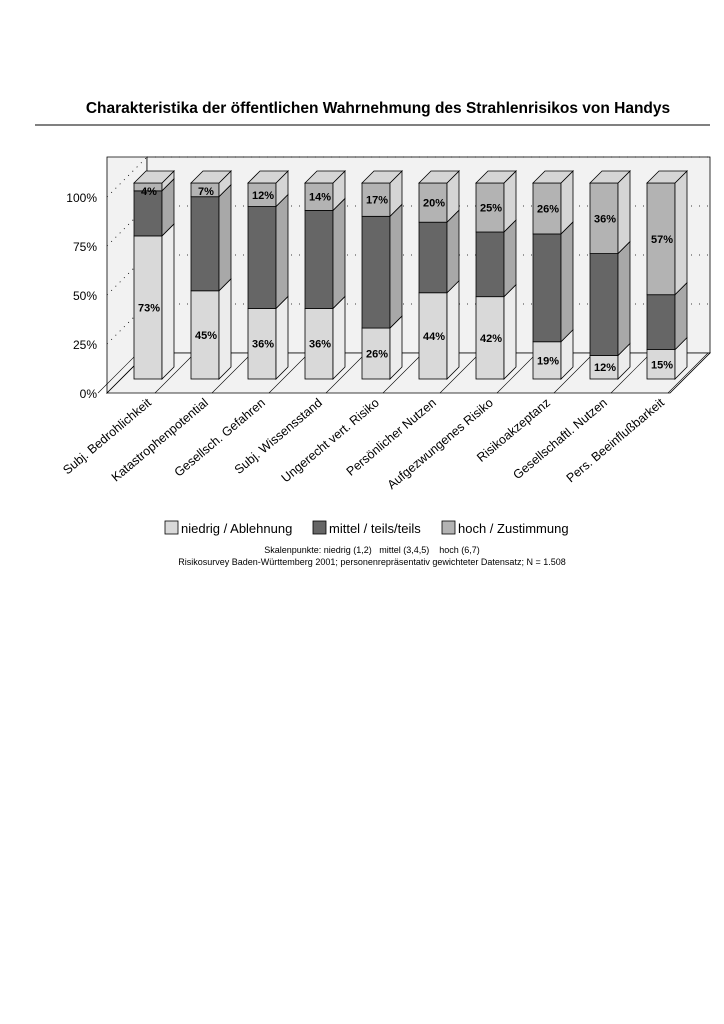 Image resolution: width=724 pixels, height=1024 pixels. What do you see at coordinates (206, 192) in the screenshot?
I see `data-label: 7%` at bounding box center [206, 192].